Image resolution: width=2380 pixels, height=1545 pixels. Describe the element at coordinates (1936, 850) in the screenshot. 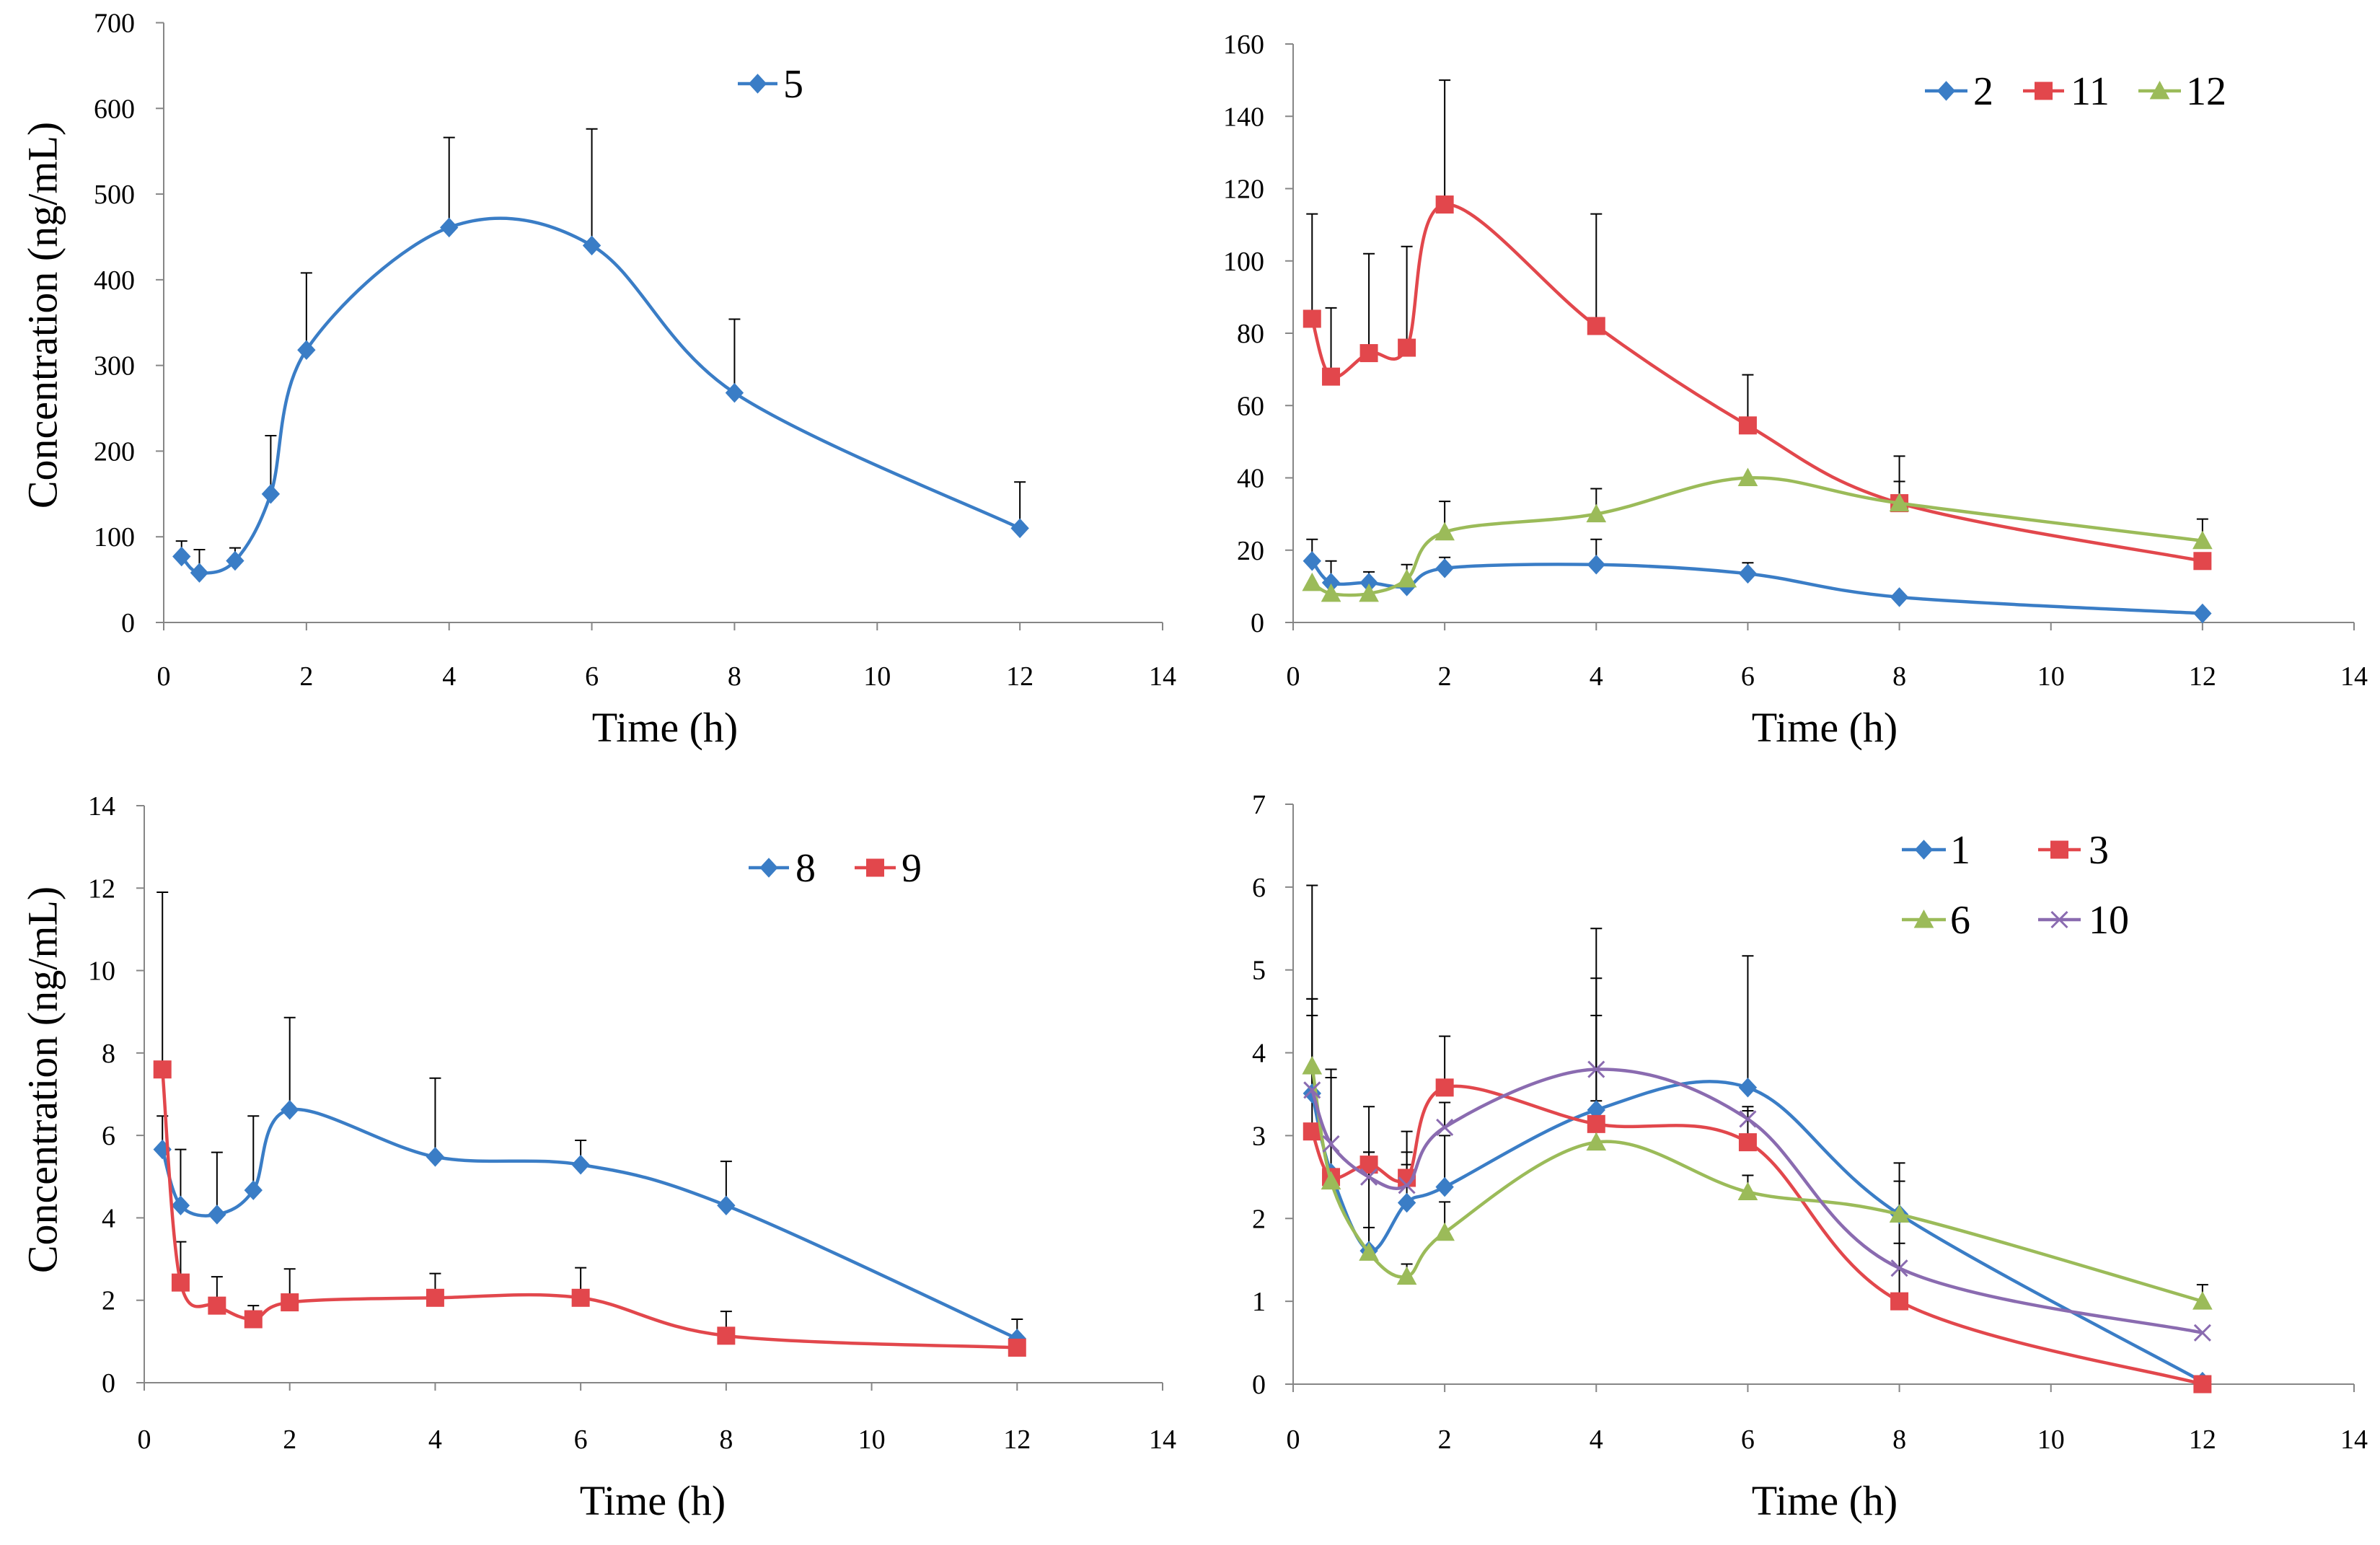

I see `legend-entry: 1` at that location.